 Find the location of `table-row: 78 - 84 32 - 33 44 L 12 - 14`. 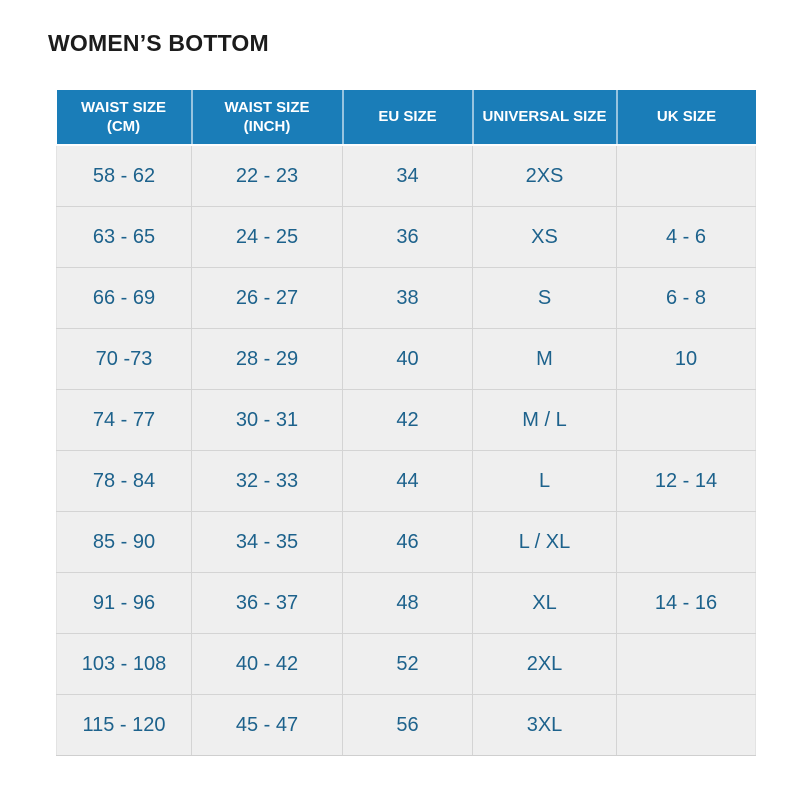

table-row: 78 - 84 32 - 33 44 L 12 - 14 is located at coordinates (406, 481).